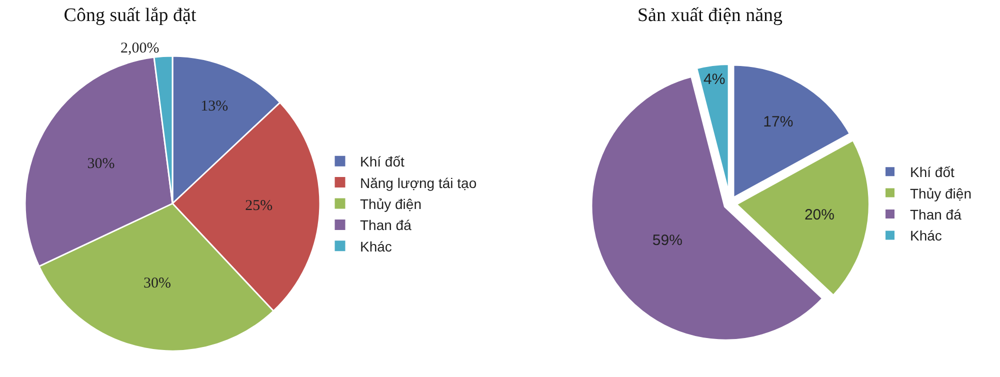 The width and height of the screenshot is (1000, 377). What do you see at coordinates (710, 15) in the screenshot?
I see `chart-title: Sản xuất điện năng` at bounding box center [710, 15].